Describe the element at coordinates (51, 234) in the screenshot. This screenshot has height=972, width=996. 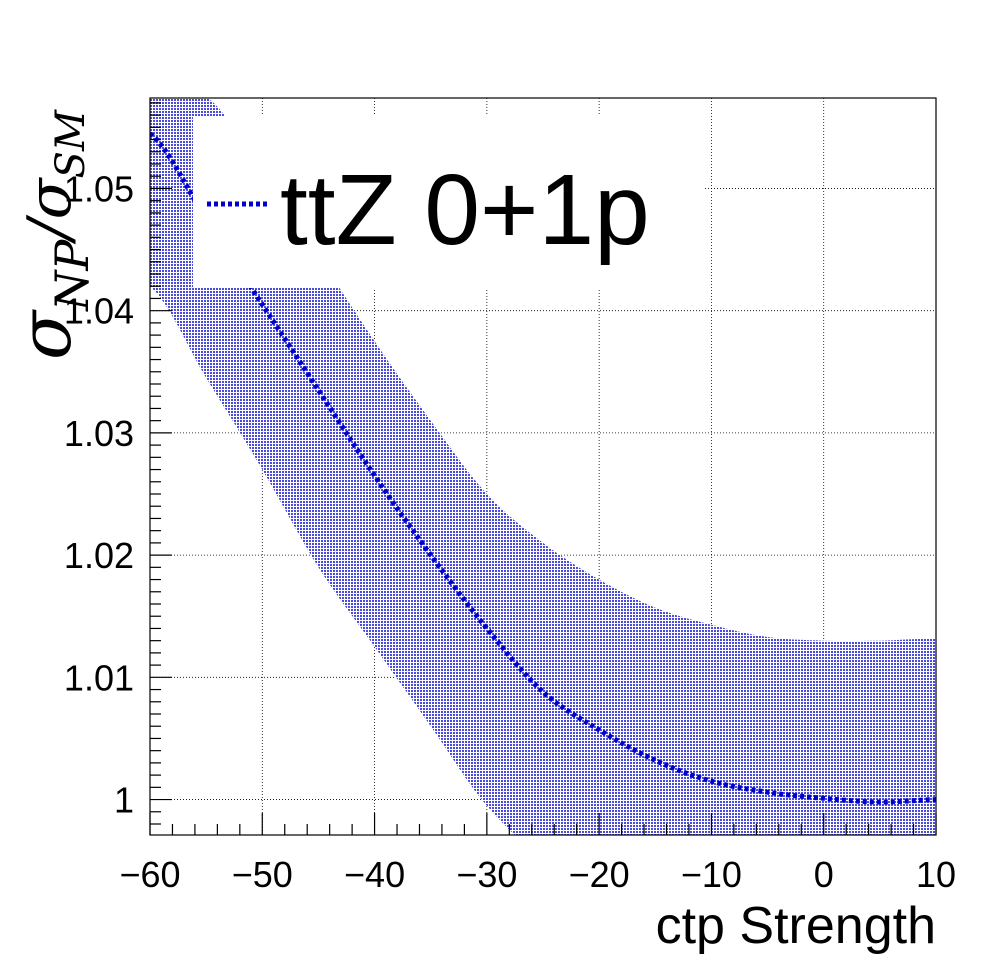
I see `y-axis-title: σNP/σSM` at that location.